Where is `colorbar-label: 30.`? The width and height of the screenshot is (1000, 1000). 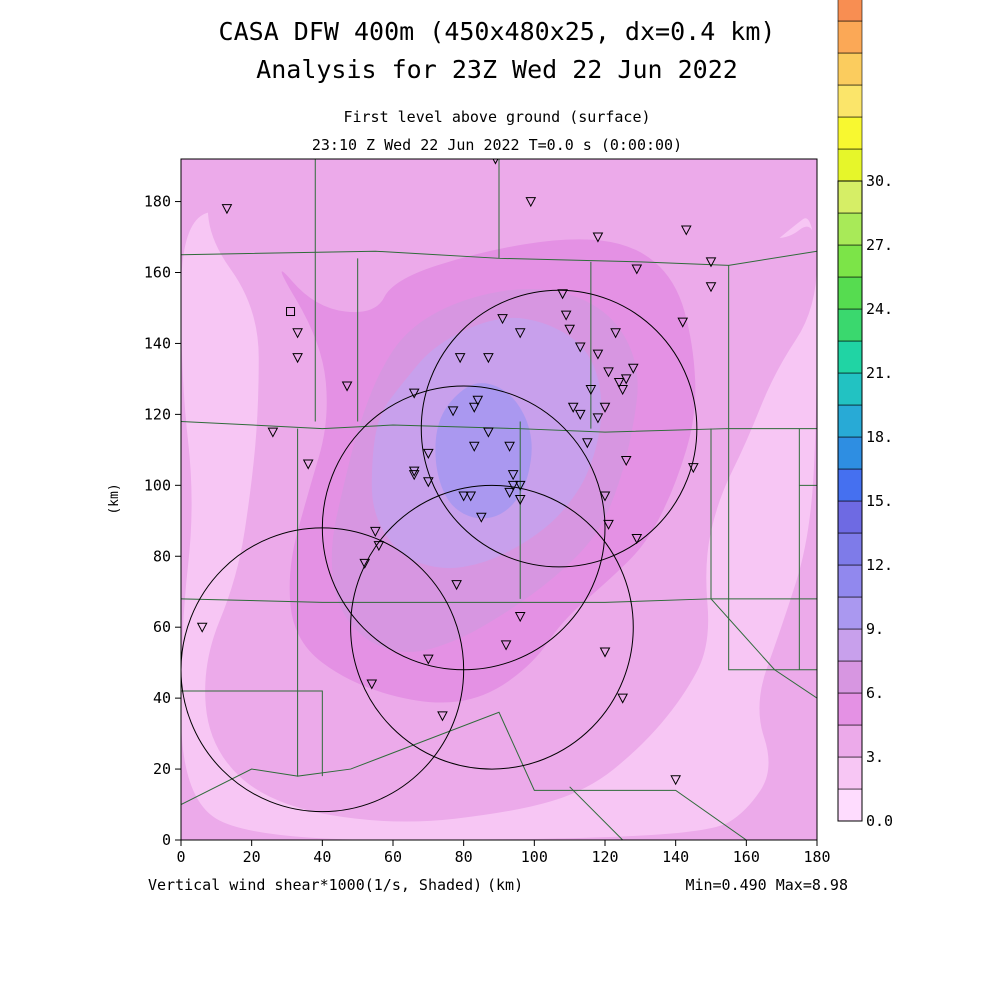 colorbar-label: 30. is located at coordinates (879, 181).